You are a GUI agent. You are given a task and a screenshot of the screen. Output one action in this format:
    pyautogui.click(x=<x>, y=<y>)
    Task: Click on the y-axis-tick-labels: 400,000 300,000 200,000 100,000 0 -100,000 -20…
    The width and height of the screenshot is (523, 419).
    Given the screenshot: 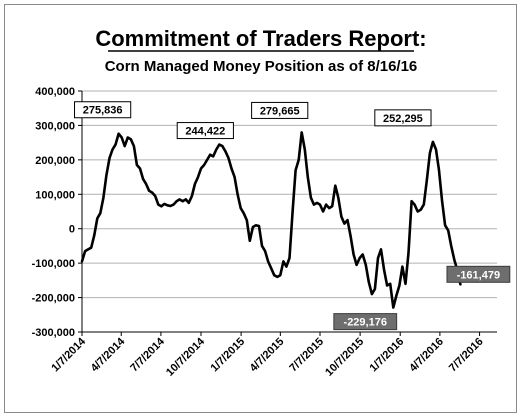 What is the action you would take?
    pyautogui.click(x=53, y=212)
    